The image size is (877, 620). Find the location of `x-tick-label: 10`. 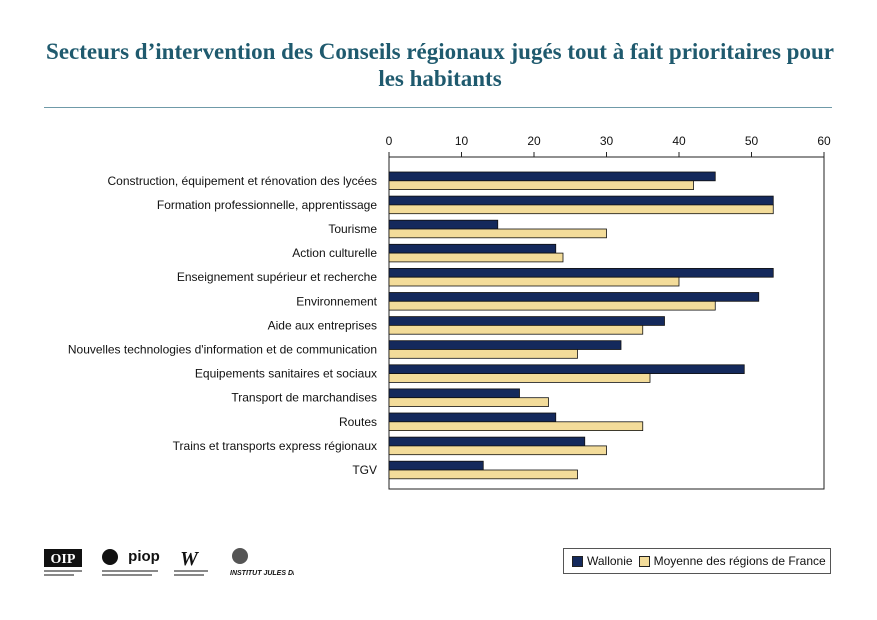

x-tick-label: 10 is located at coordinates (462, 141).